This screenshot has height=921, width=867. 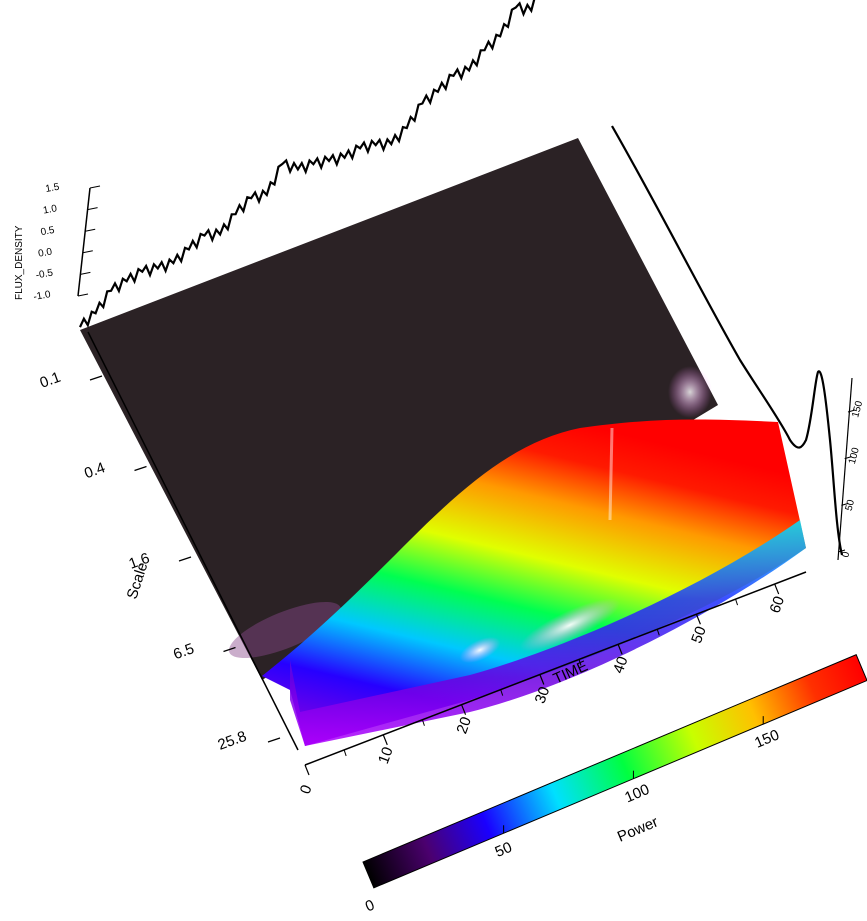 I want to click on scale-profile-plot: 0 50 100 150, so click(x=738, y=343).